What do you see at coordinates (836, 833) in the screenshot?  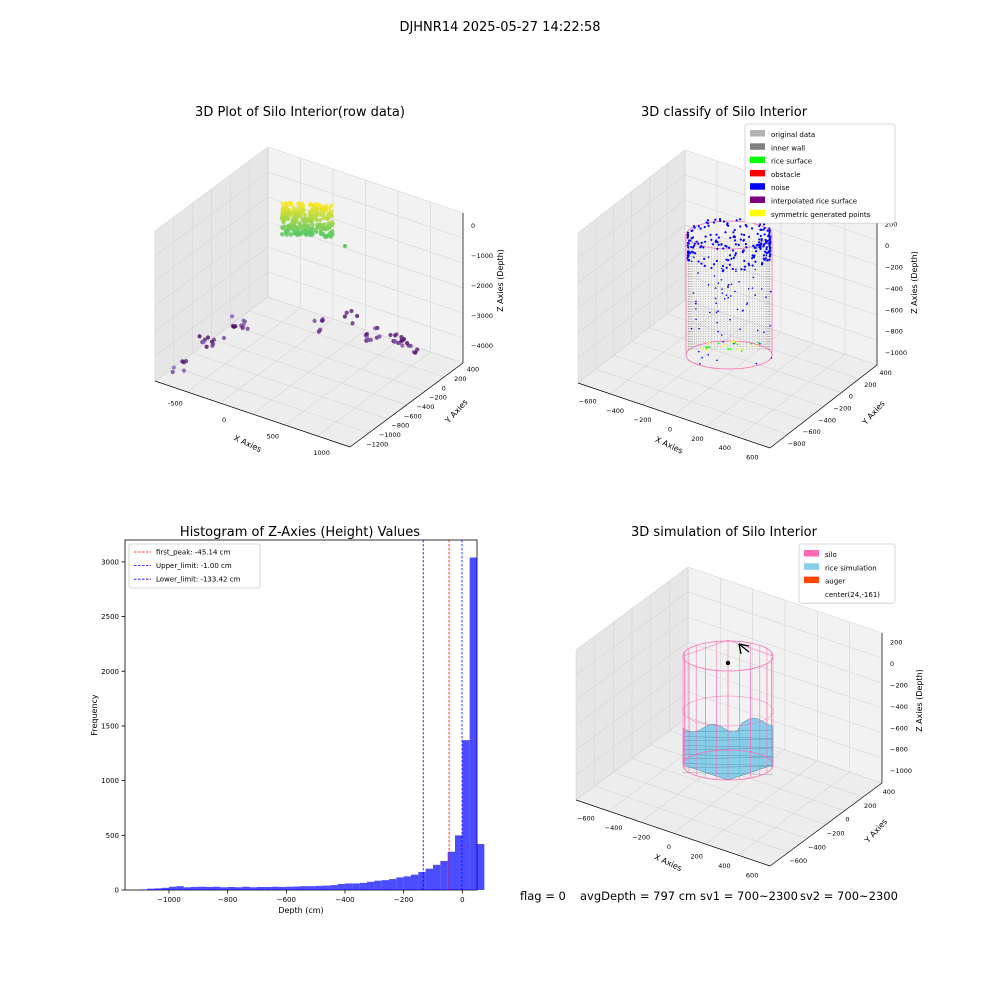 I see `y-tick-label: −200` at bounding box center [836, 833].